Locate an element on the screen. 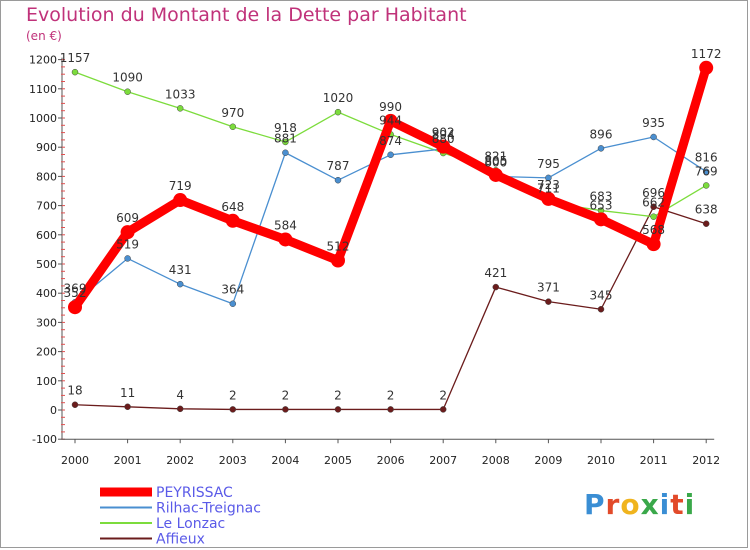 The width and height of the screenshot is (750, 550). data-label: 421 is located at coordinates (495, 273).